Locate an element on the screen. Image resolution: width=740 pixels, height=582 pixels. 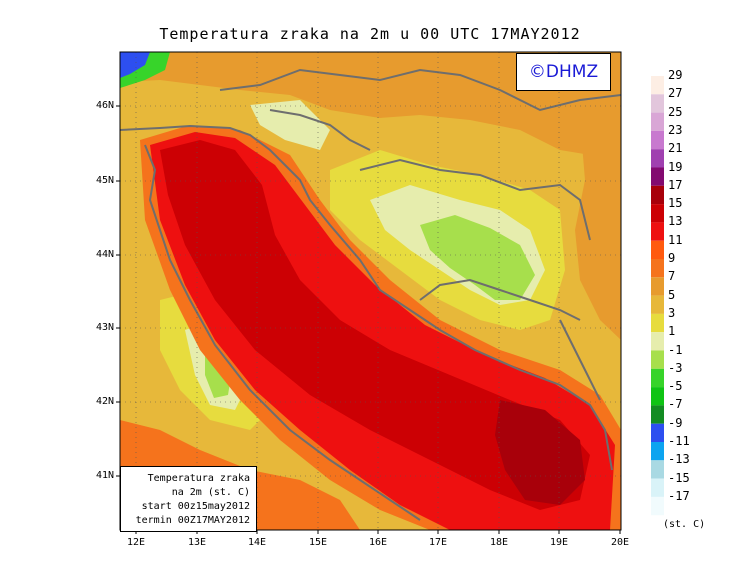
lat-label-44n: 44N is located at coordinates (104, 254).